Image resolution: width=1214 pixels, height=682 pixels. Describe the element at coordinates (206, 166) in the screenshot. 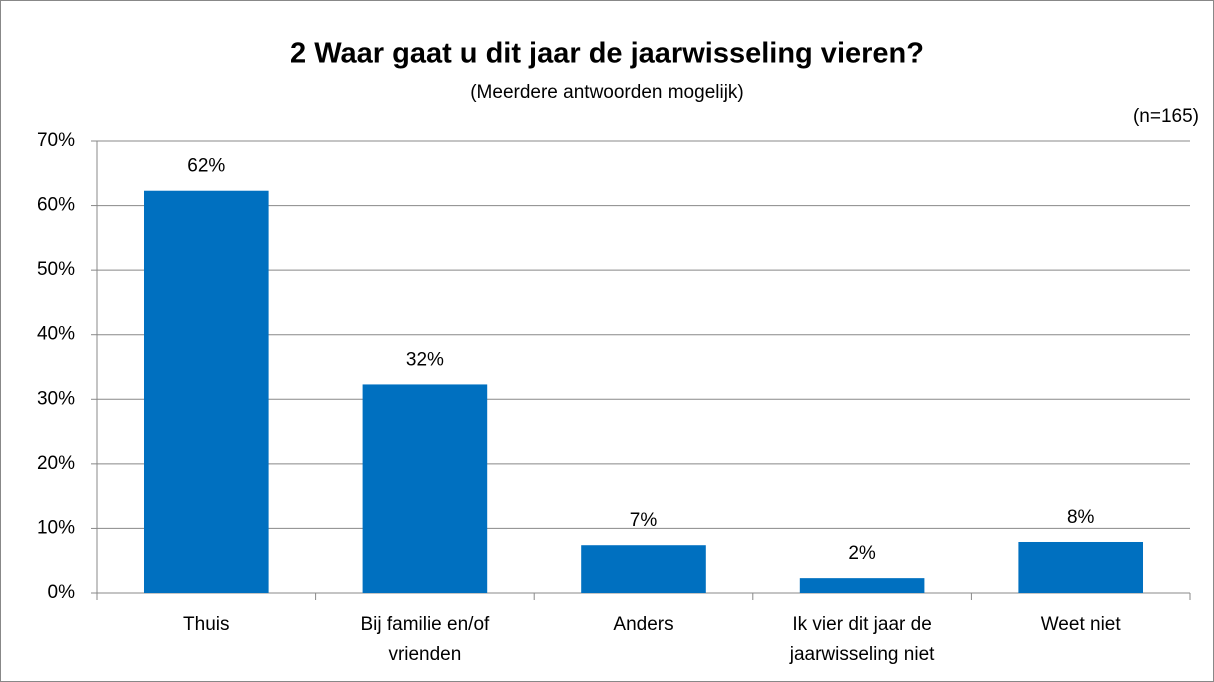

I see `value-label: 62%` at that location.